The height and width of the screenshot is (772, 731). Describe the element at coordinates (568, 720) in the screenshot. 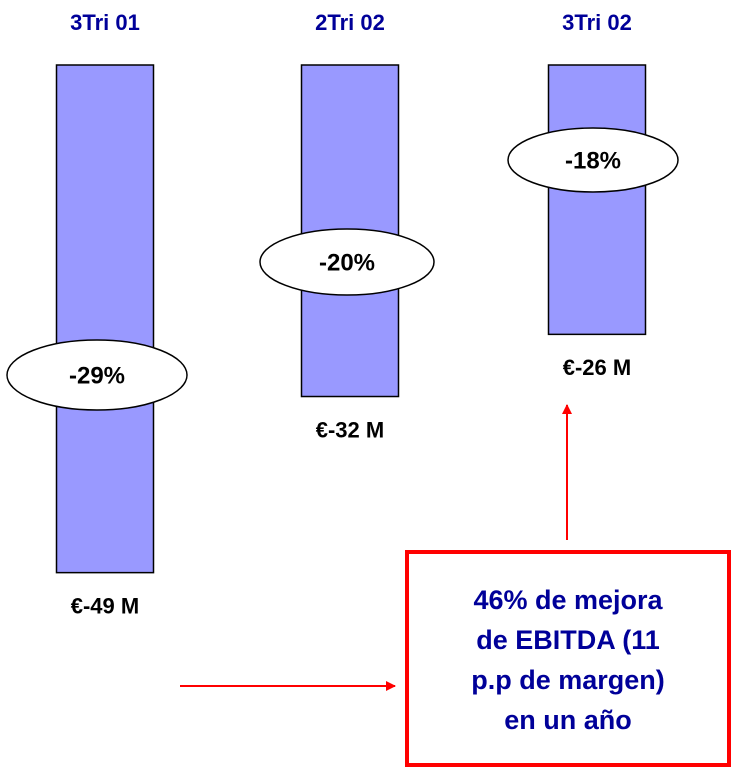

I see `annotation-line: en un año` at that location.